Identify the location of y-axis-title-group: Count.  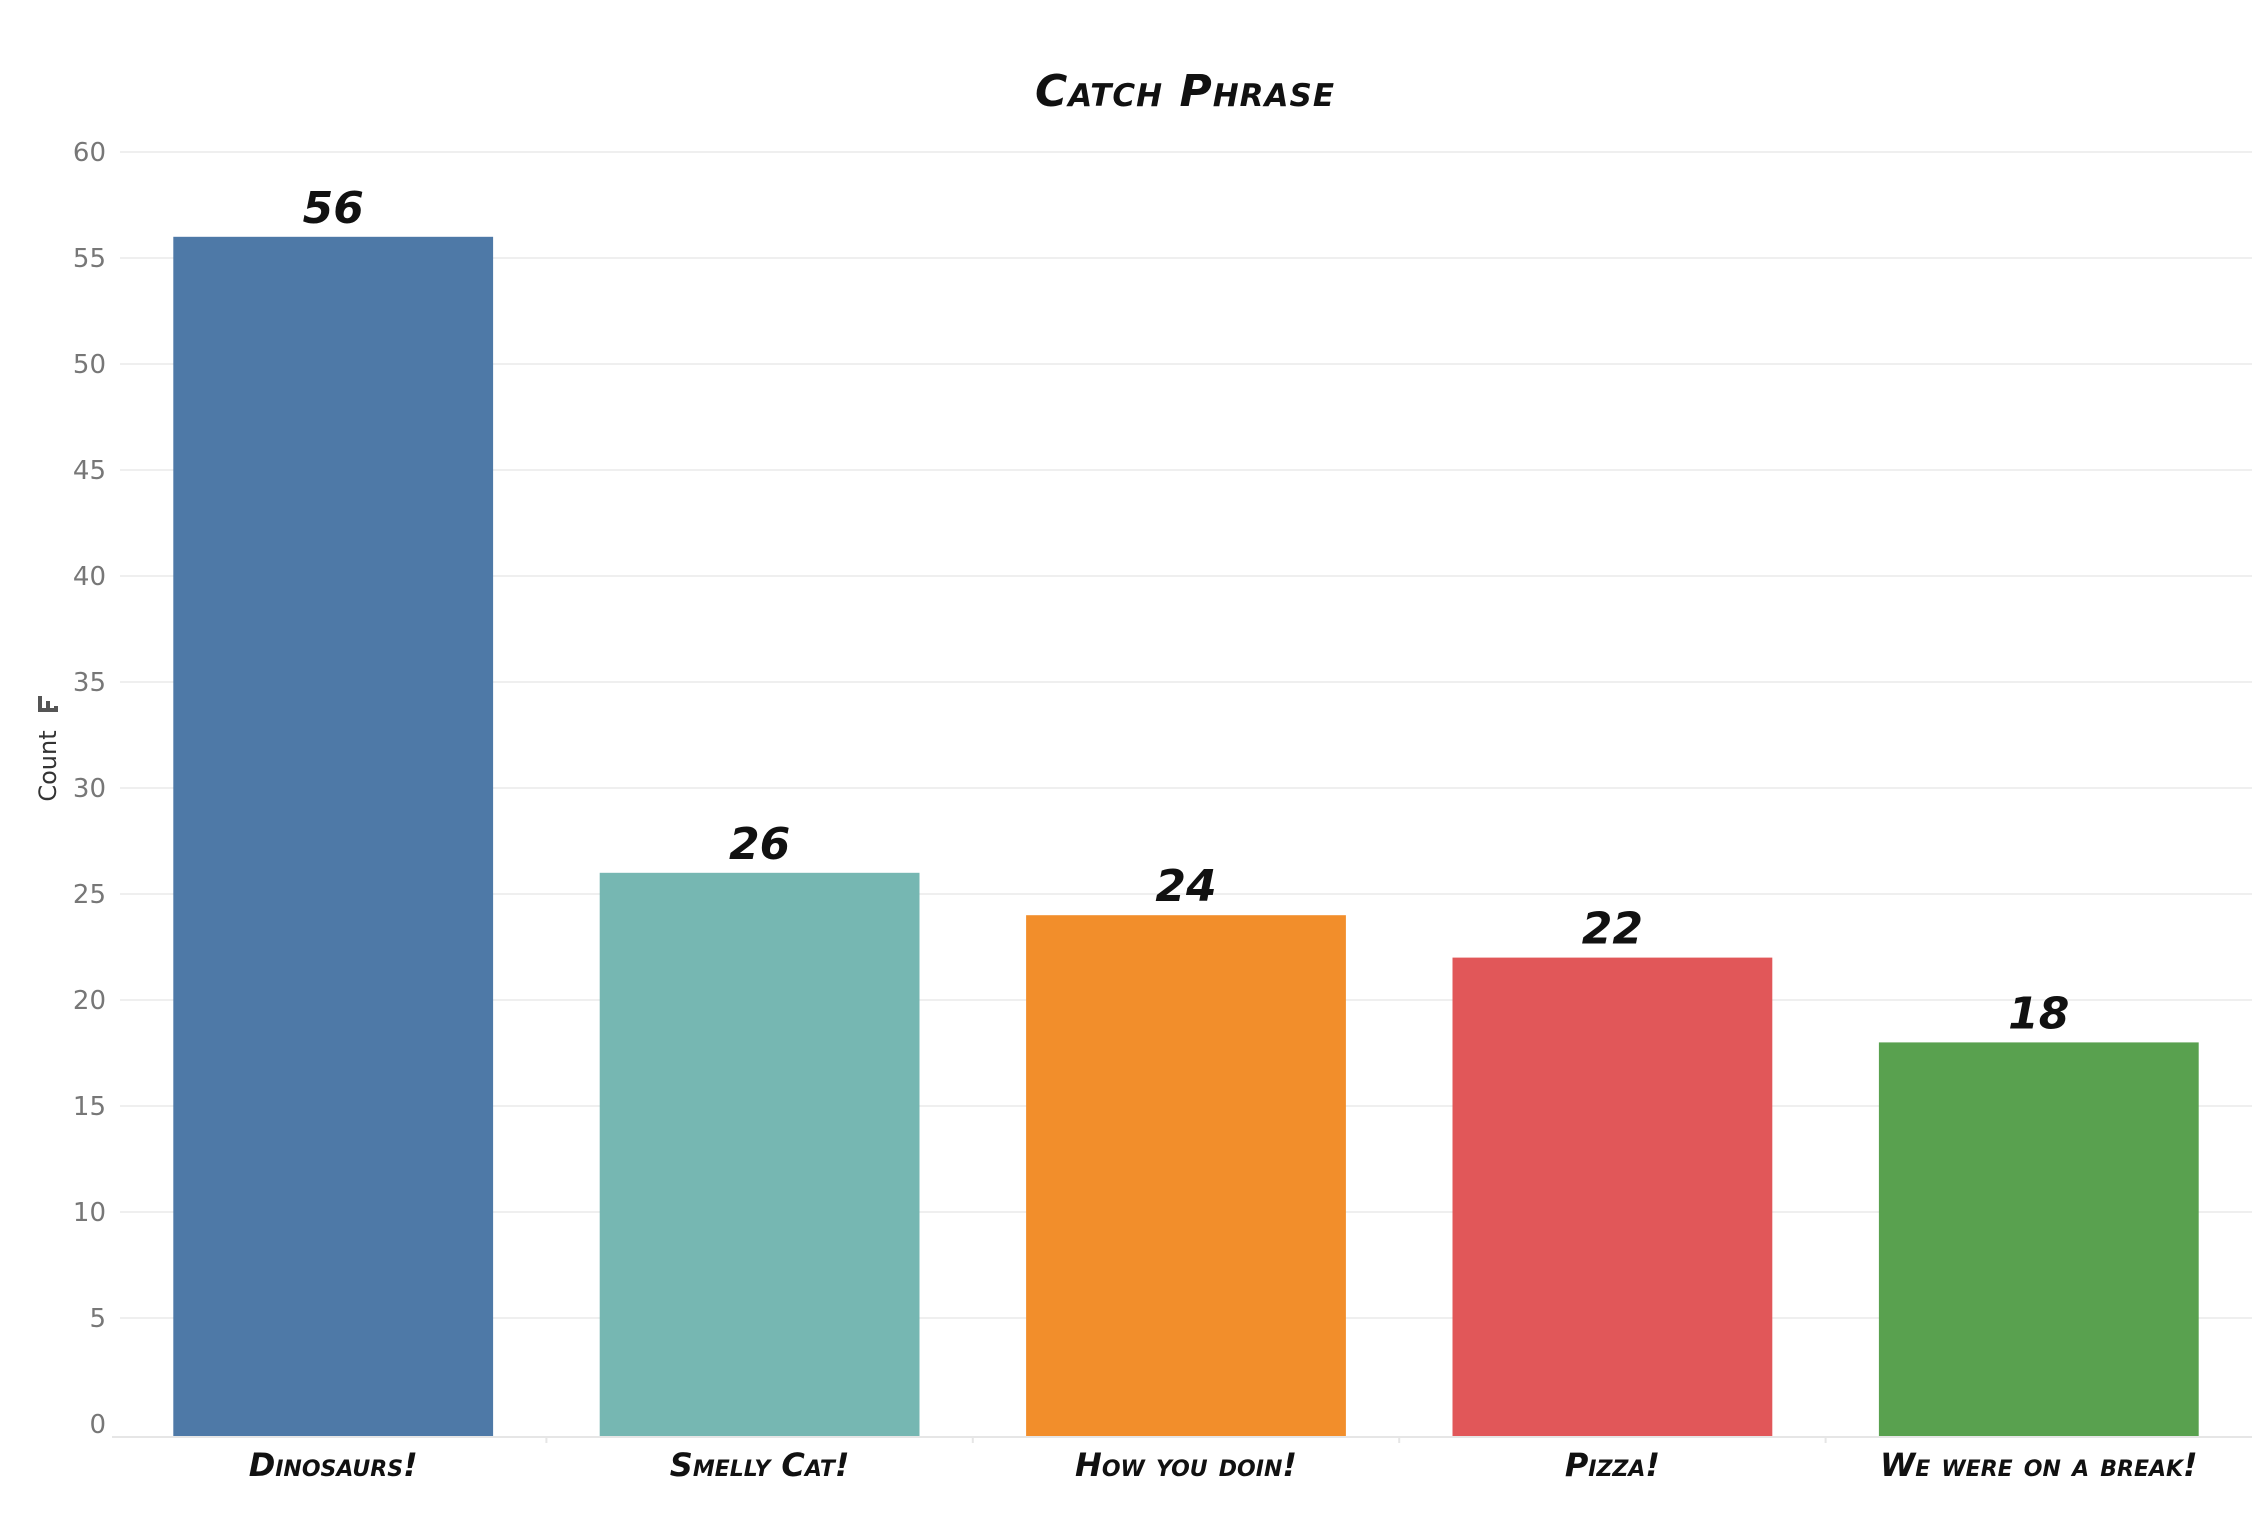
(48, 749).